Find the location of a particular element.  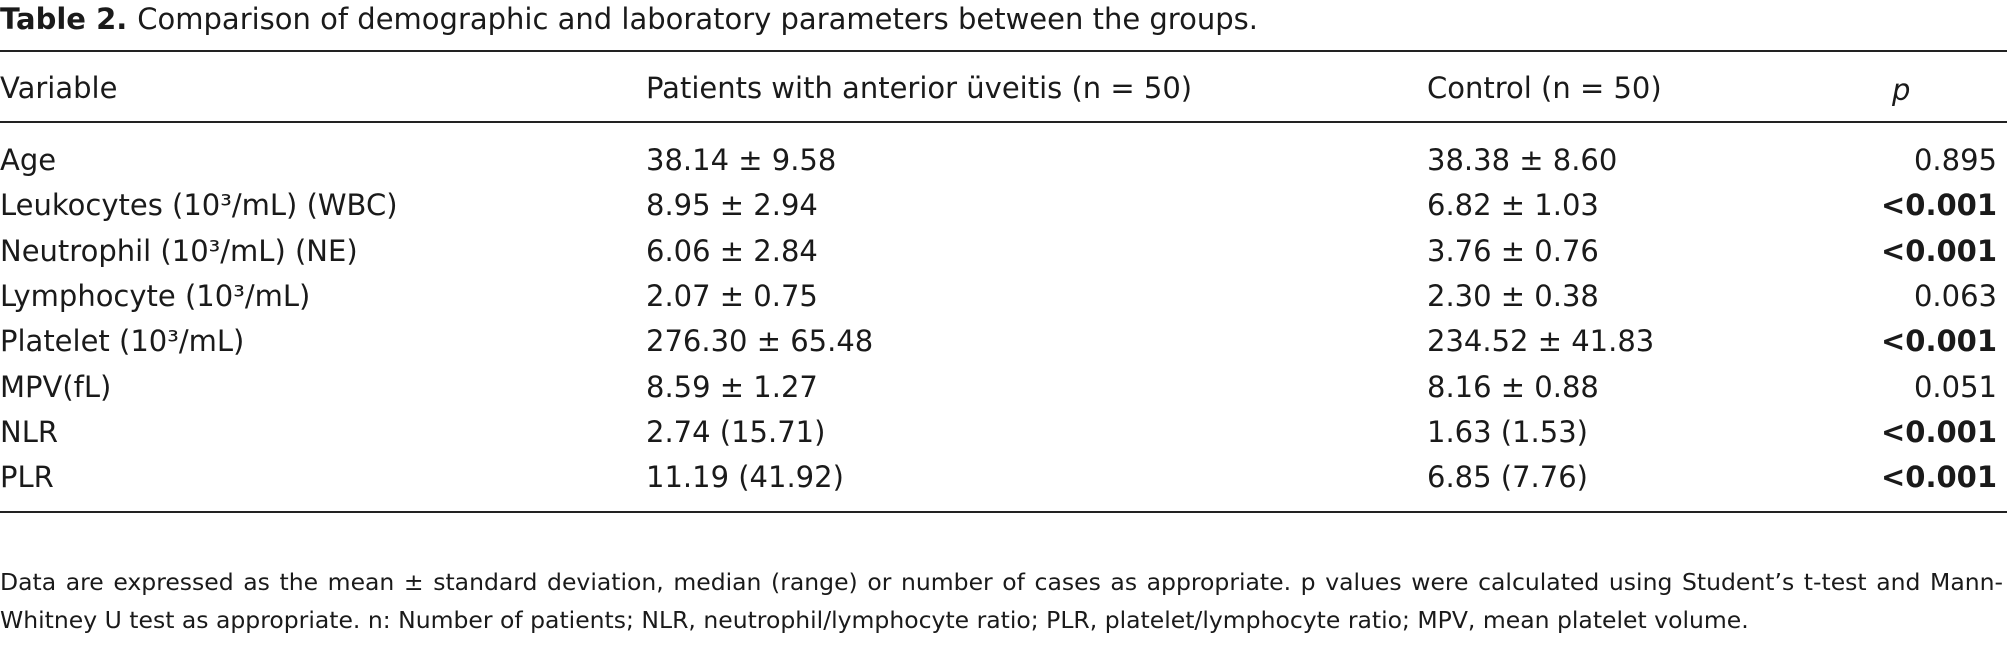

header-rule is located at coordinates (1003, 122).